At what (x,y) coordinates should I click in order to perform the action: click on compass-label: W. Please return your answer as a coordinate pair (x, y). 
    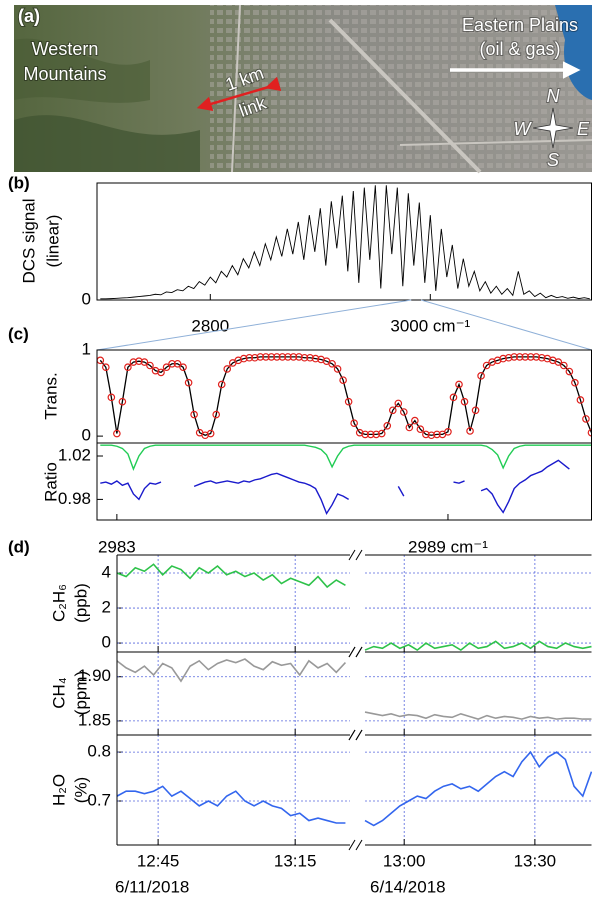
    Looking at the image, I should click on (523, 129).